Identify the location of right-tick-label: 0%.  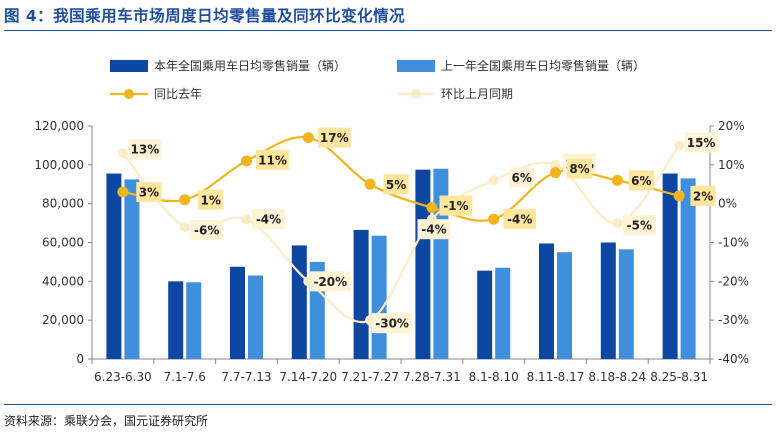
(727, 204).